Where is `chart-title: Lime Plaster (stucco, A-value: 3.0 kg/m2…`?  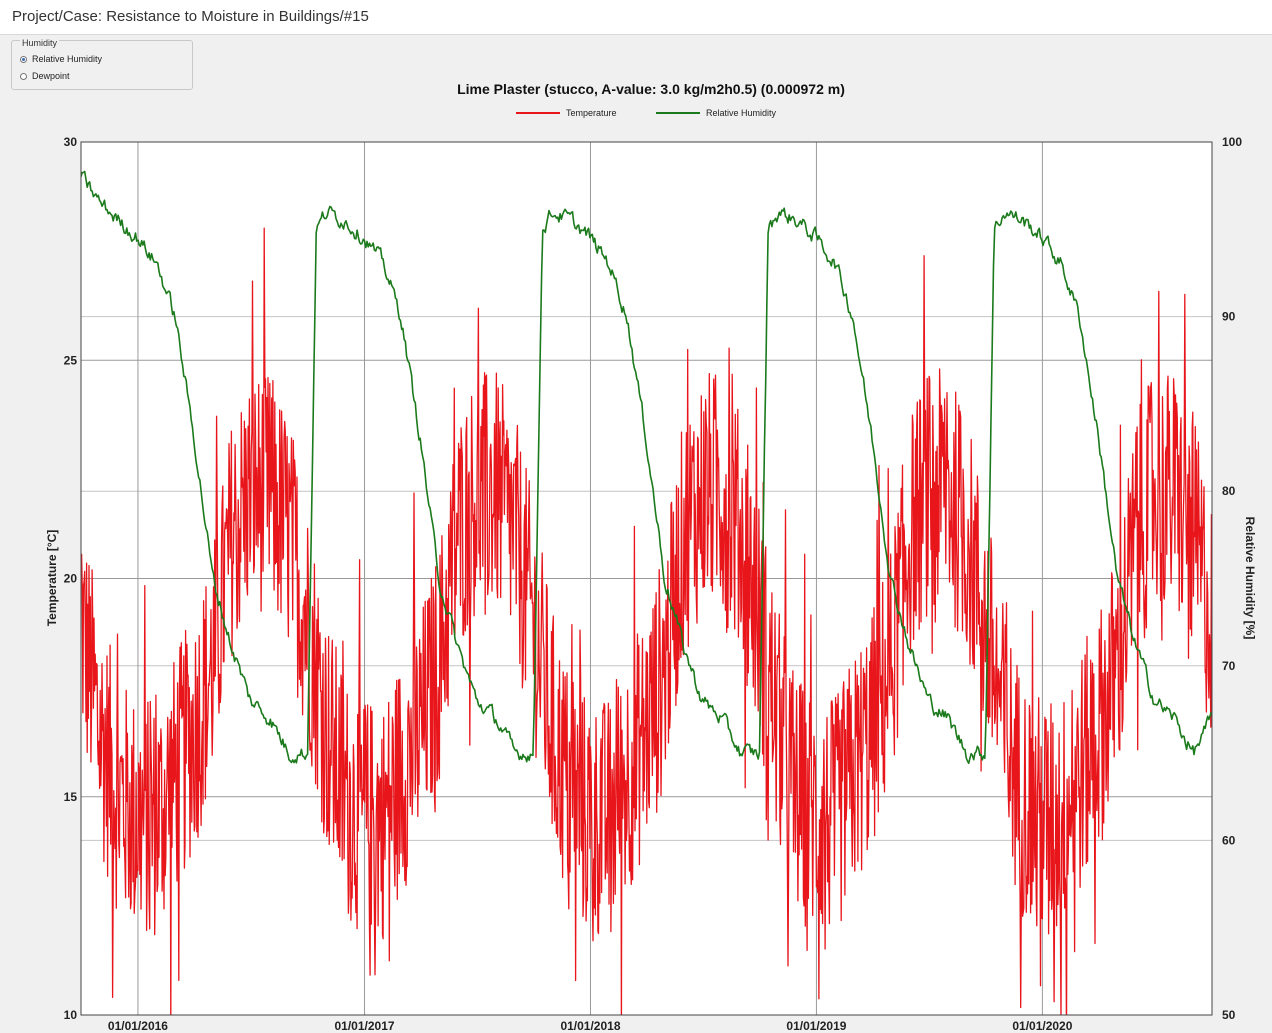
chart-title: Lime Plaster (stucco, A-value: 3.0 kg/m2… is located at coordinates (651, 89).